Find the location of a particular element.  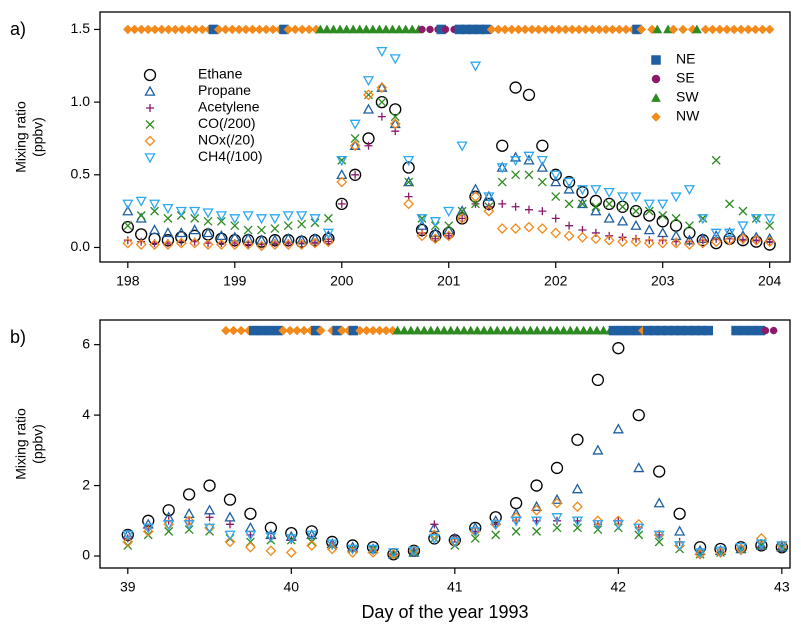

legend-label: CO(/200) is located at coordinates (227, 123).